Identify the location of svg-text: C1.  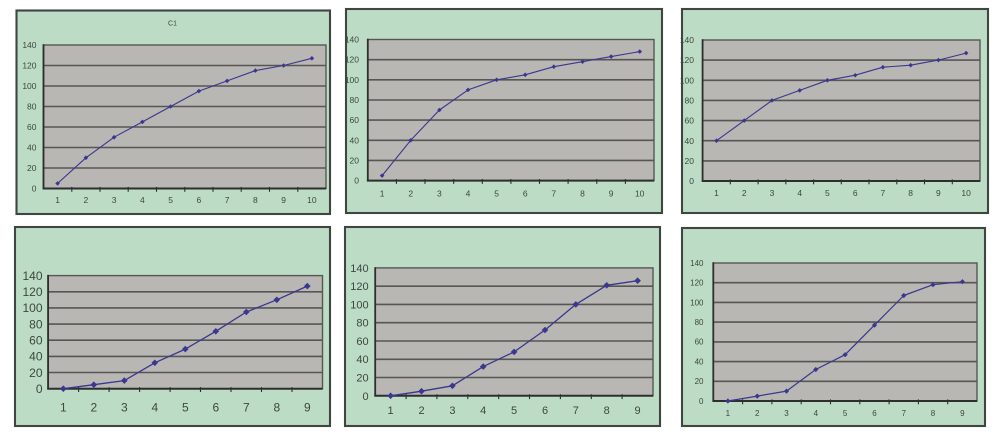
(172, 24).